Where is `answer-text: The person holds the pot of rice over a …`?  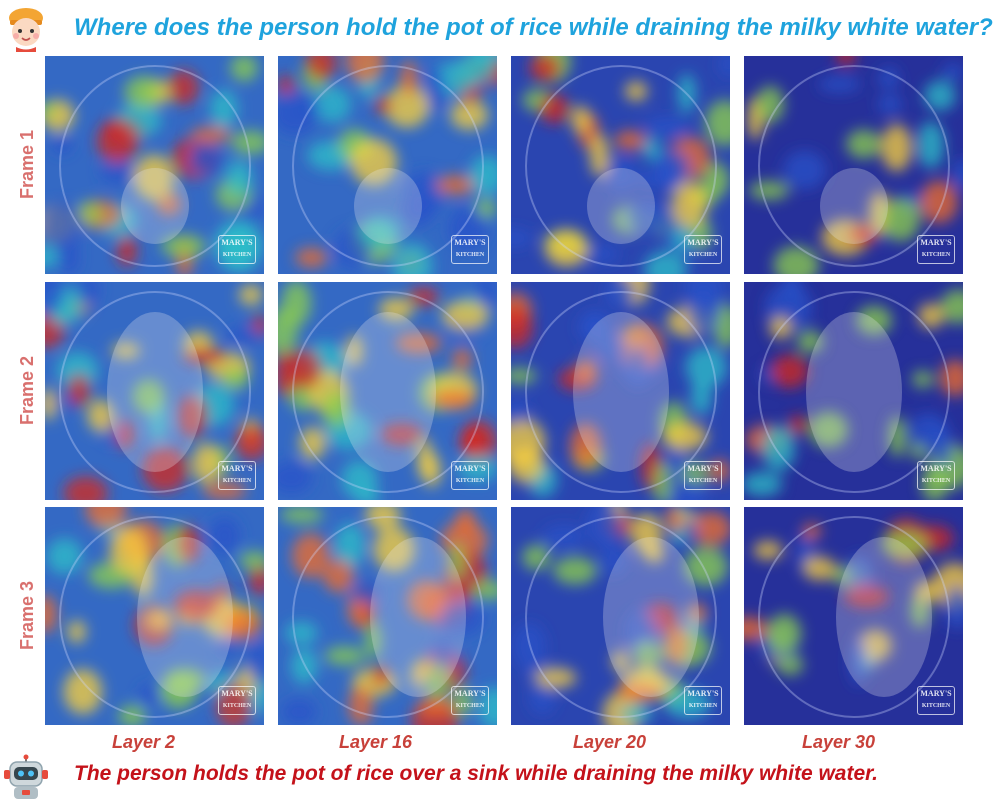 answer-text: The person holds the pot of rice over a … is located at coordinates (476, 773).